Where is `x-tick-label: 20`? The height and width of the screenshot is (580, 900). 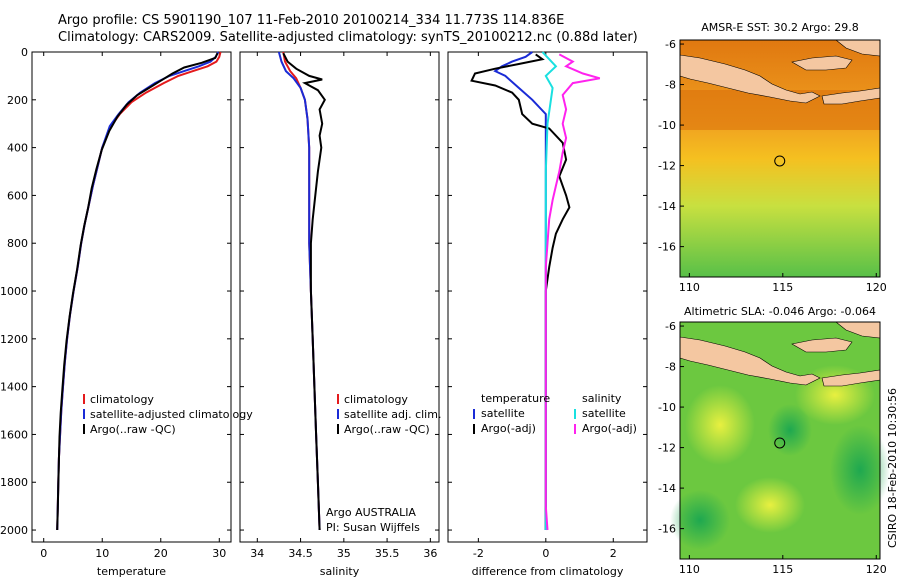
x-tick-label: 20 is located at coordinates (161, 553).